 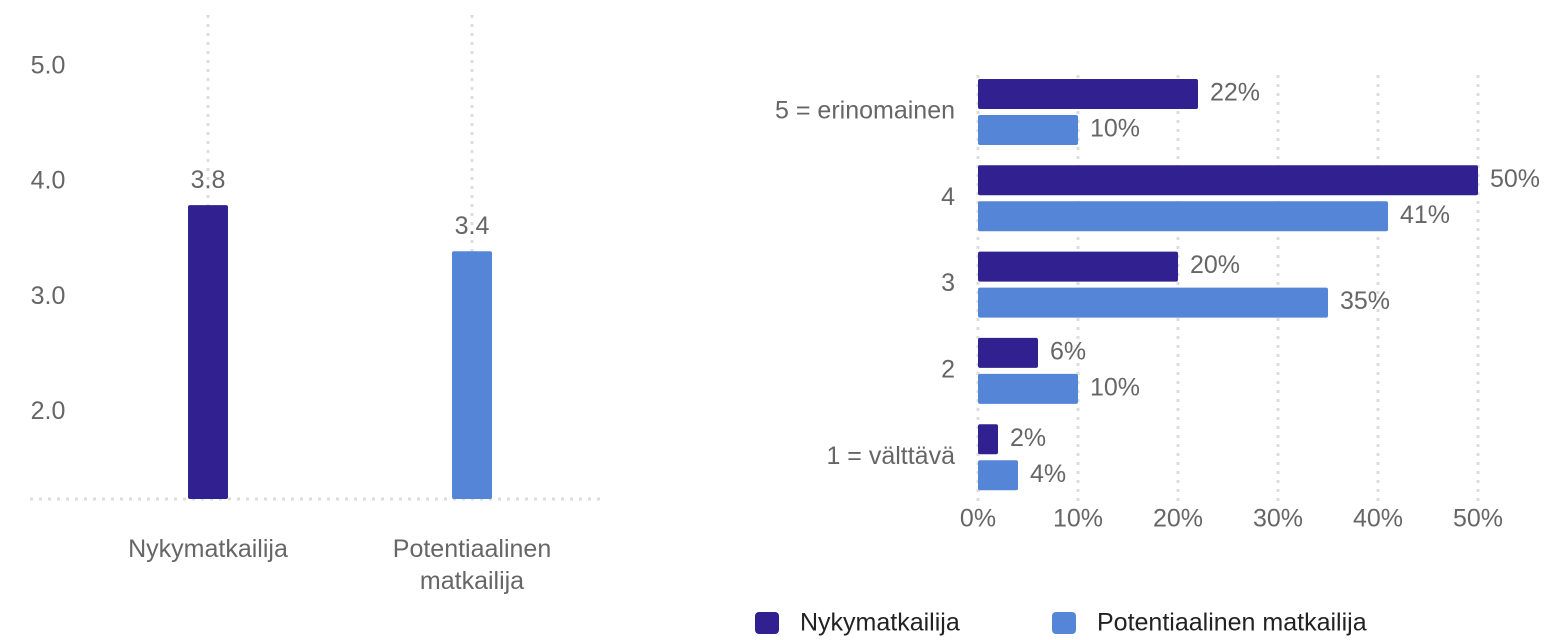 I want to click on y-tick-label: 4.0, so click(x=48, y=181).